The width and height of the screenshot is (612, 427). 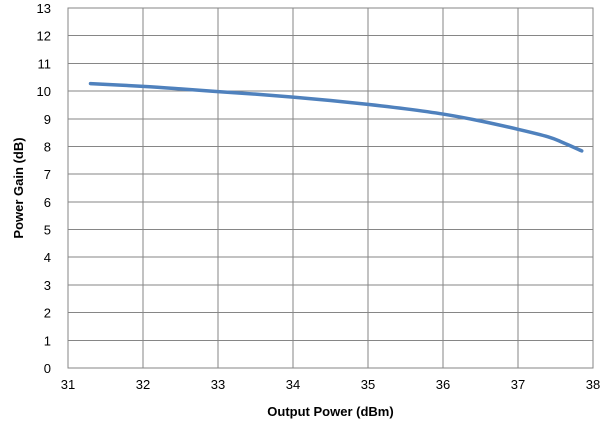 What do you see at coordinates (45, 63) in the screenshot?
I see `y-tick-label: 11` at bounding box center [45, 63].